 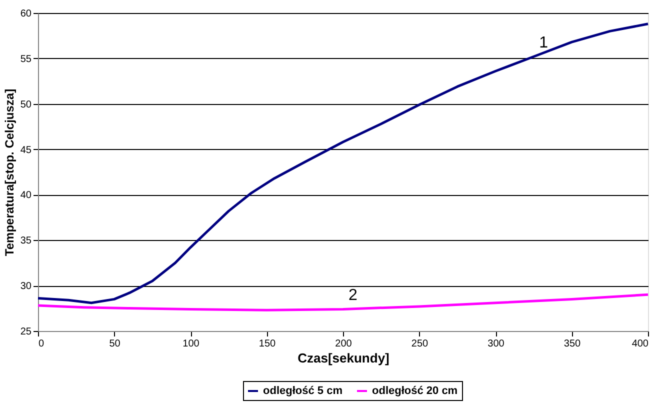 What do you see at coordinates (543, 43) in the screenshot?
I see `annotation: 1` at bounding box center [543, 43].